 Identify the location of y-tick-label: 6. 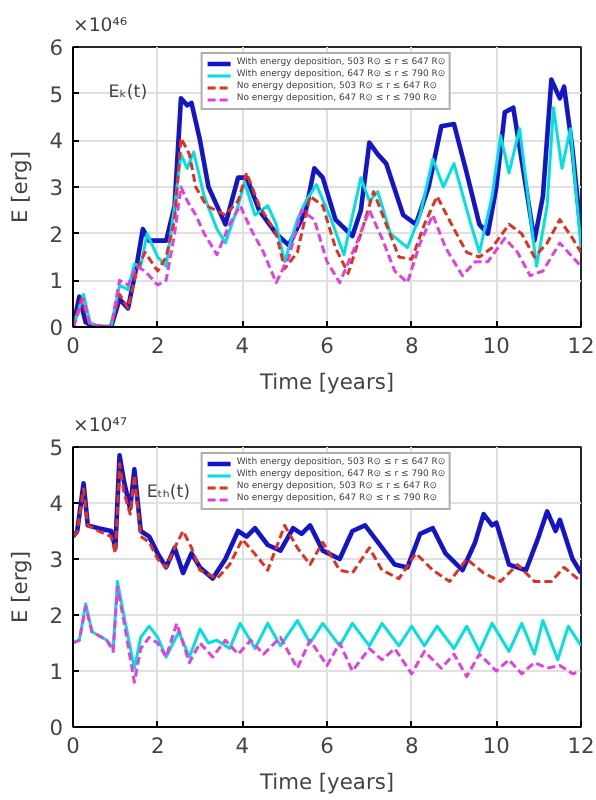
(56, 48).